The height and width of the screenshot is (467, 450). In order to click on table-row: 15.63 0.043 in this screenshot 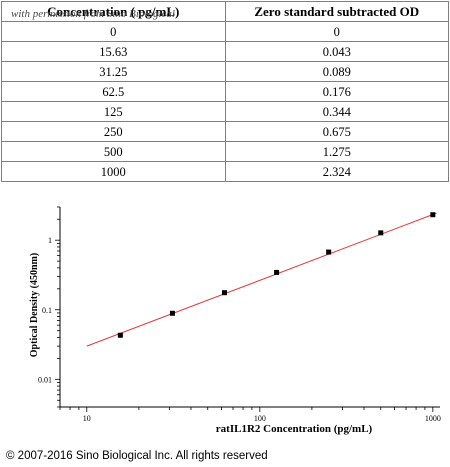, I will do `click(225, 51)`.